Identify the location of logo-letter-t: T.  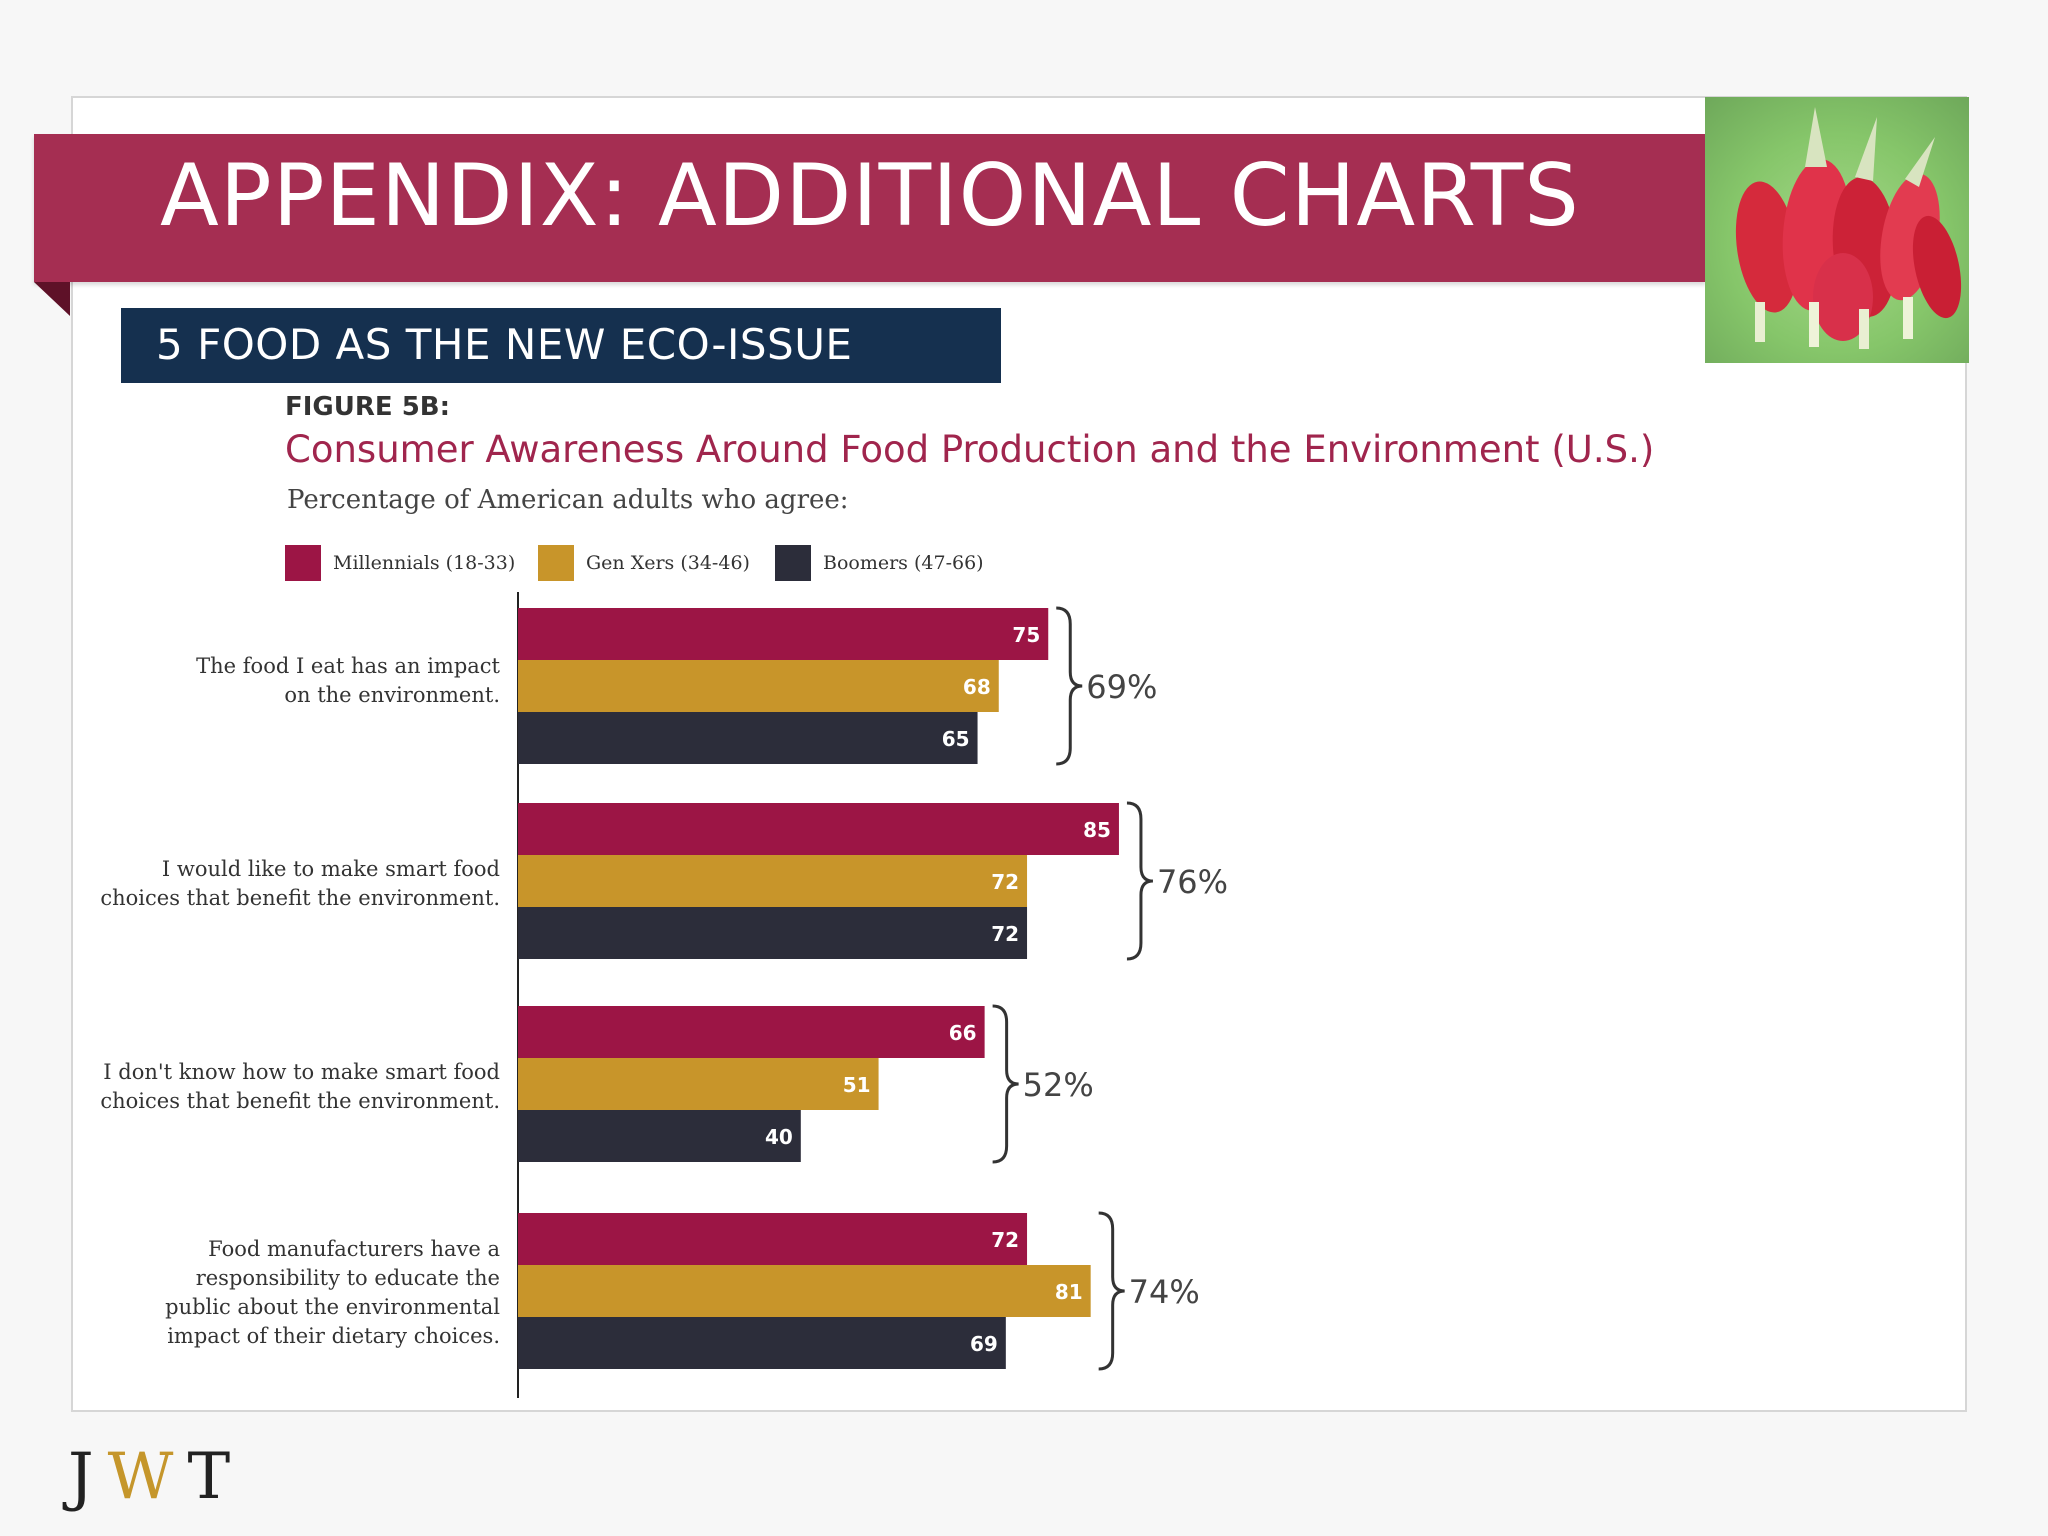
(216, 1477).